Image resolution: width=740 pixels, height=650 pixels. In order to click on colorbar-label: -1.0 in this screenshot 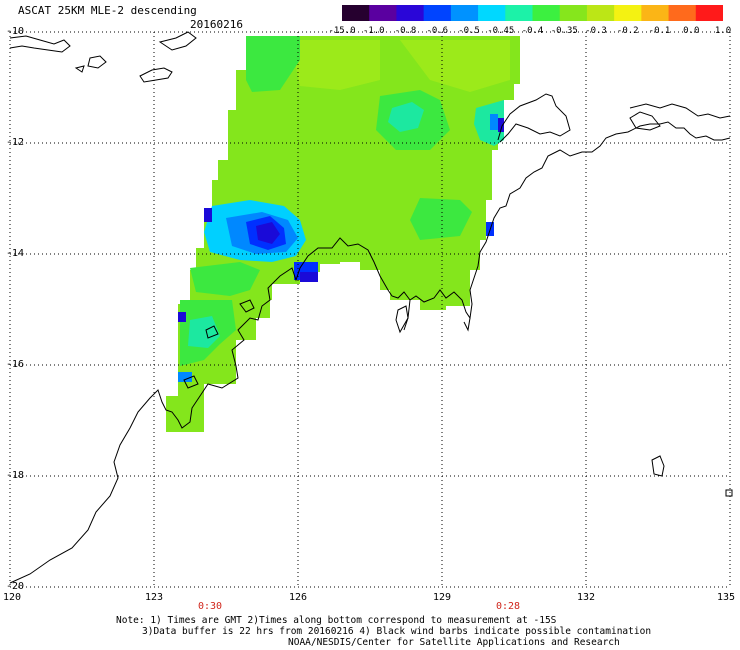, I will do `click(373, 31)`.